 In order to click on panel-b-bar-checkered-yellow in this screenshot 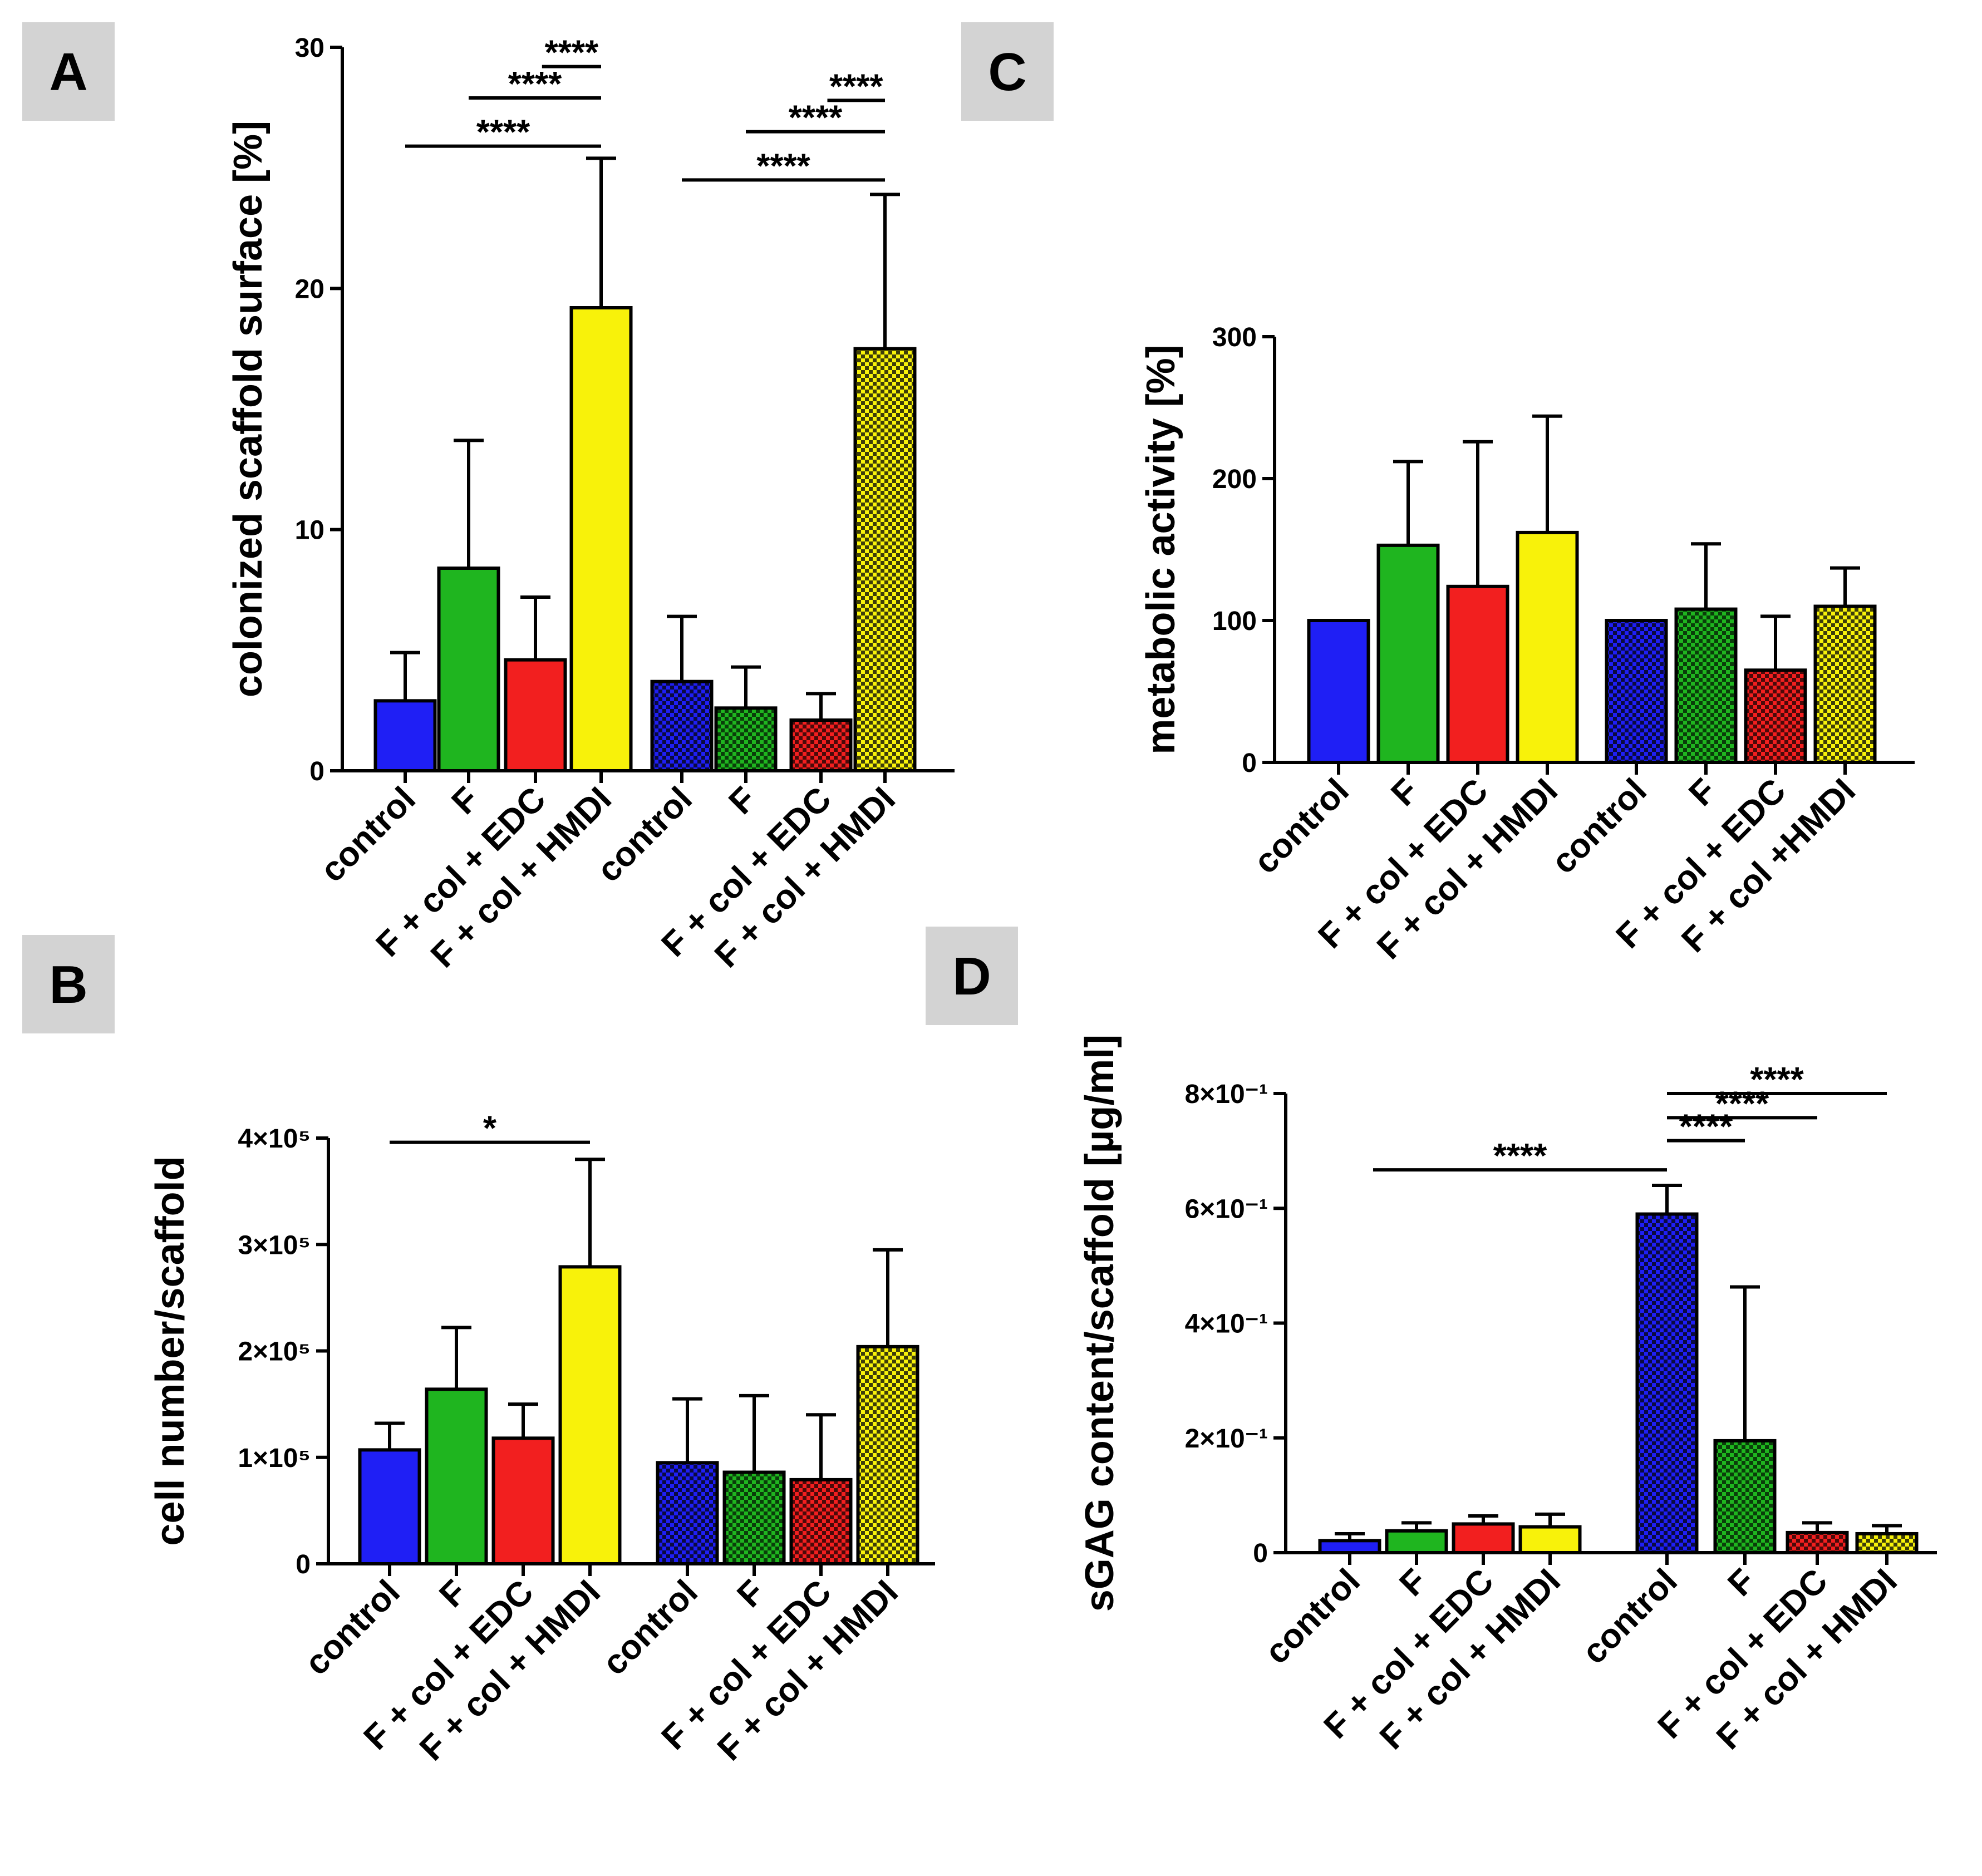, I will do `click(887, 1456)`.